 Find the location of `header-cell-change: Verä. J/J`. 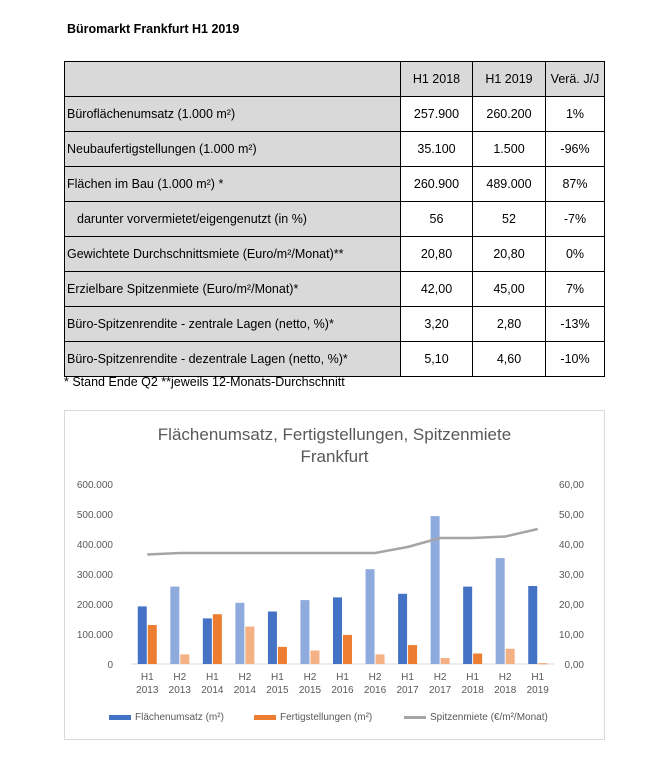

header-cell-change: Verä. J/J is located at coordinates (575, 79).